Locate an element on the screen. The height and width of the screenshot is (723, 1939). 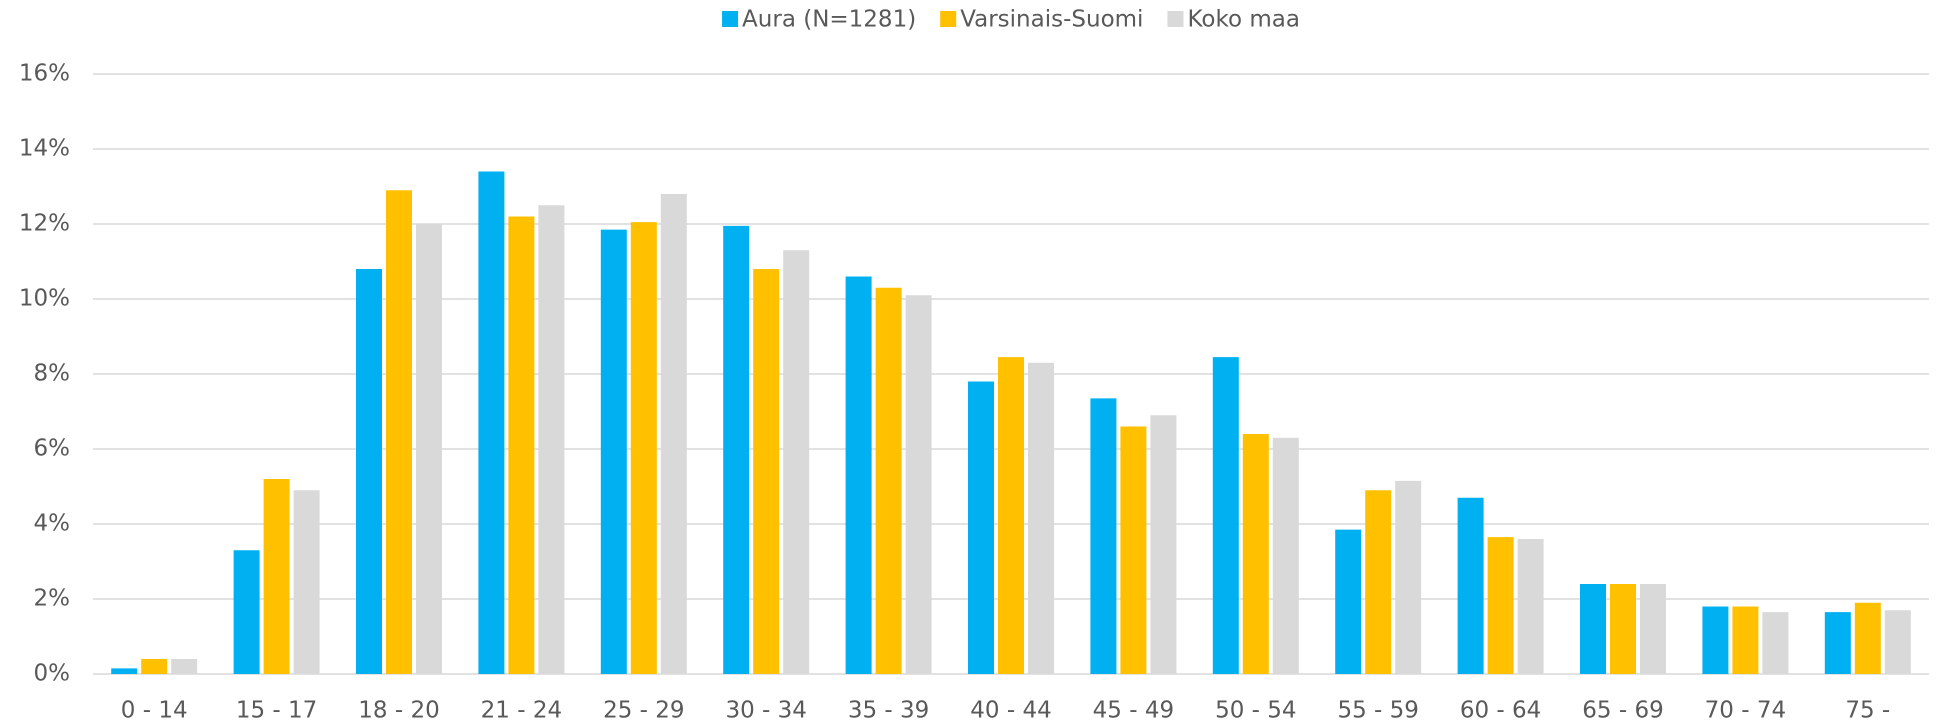
legend-label: Aura (N=1281) is located at coordinates (829, 20).